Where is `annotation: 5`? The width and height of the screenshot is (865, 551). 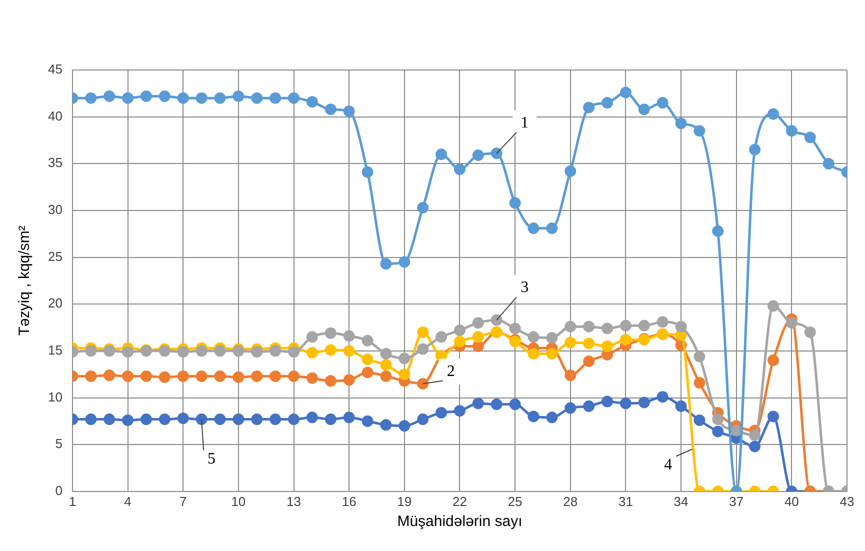 annotation: 5 is located at coordinates (212, 459).